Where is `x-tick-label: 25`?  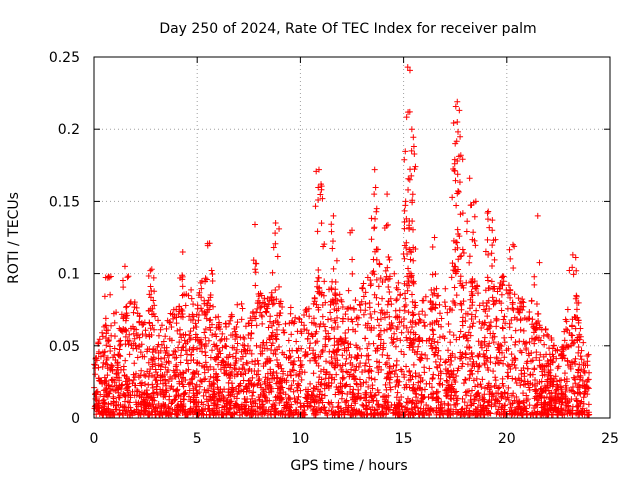 x-tick-label: 25 is located at coordinates (610, 439).